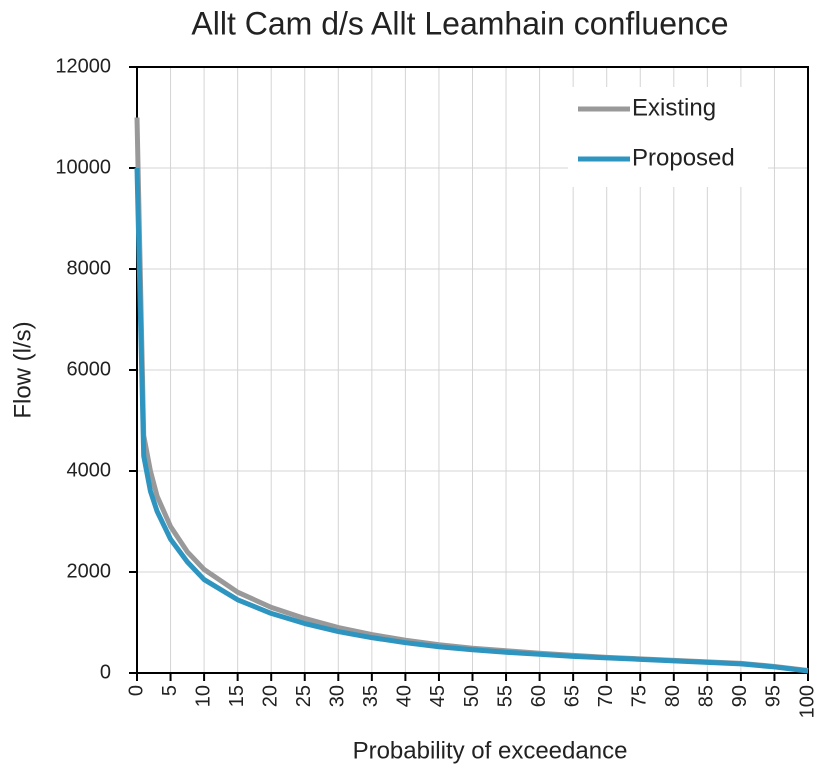  I want to click on y-tick-label: 4000, so click(89, 470).